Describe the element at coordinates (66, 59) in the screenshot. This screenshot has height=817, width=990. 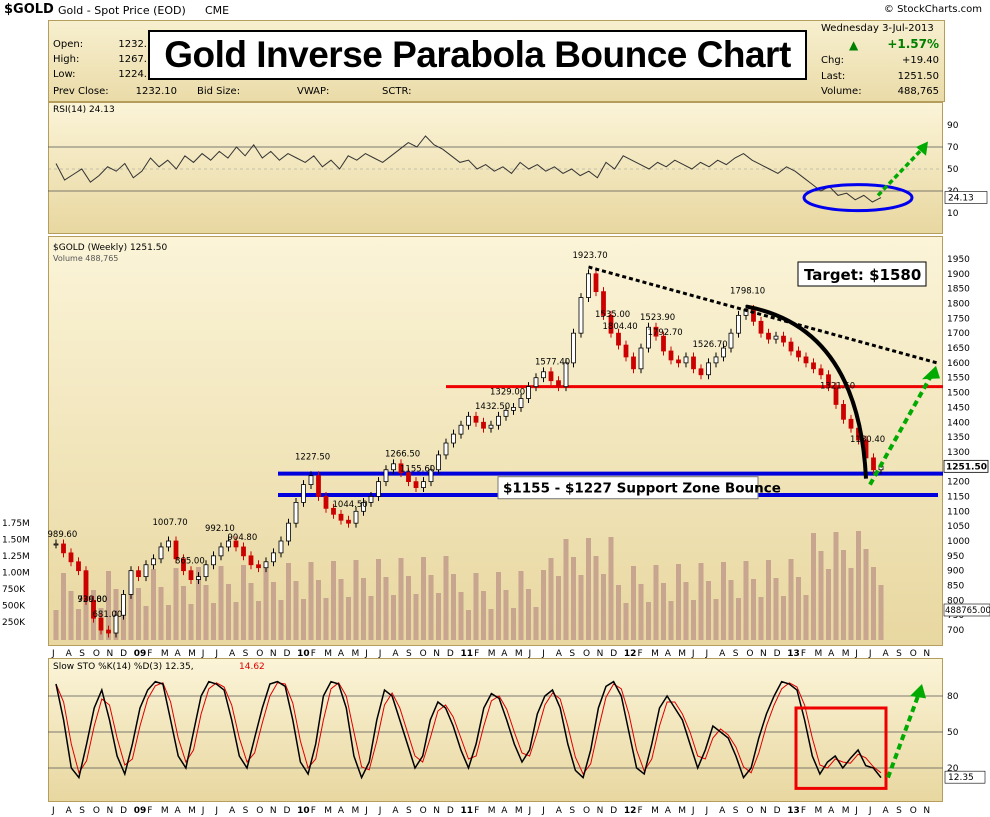
I see `high-label: High:` at that location.